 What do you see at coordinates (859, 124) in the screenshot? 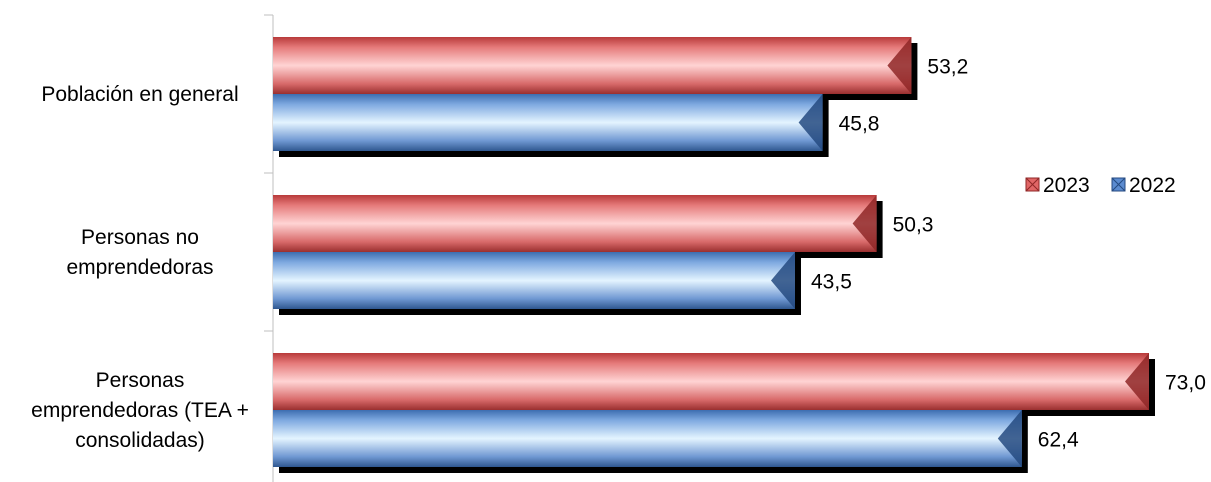
I see `data-label: 45,8` at bounding box center [859, 124].